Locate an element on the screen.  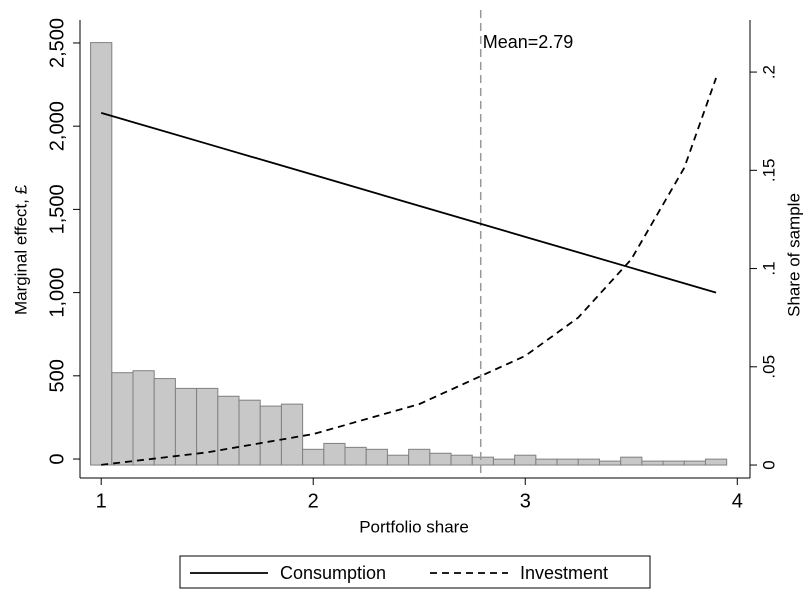
y-tick-label: 1,000 is located at coordinates (57, 293).